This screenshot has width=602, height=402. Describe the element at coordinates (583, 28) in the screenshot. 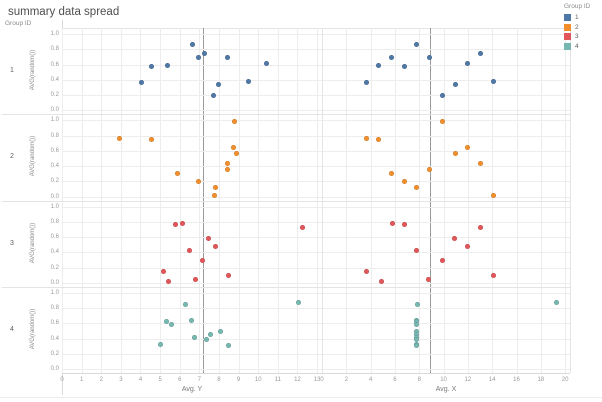

I see `legend-item-2: 2` at that location.